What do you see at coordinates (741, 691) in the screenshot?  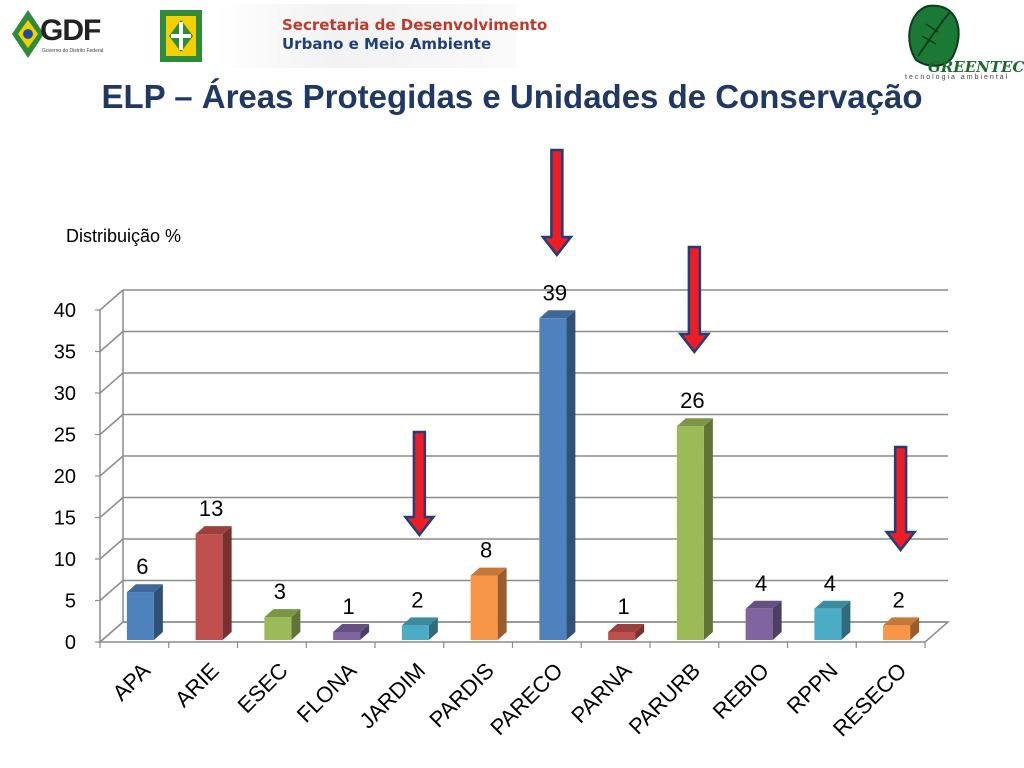 I see `x-tick-label: REBIO` at bounding box center [741, 691].